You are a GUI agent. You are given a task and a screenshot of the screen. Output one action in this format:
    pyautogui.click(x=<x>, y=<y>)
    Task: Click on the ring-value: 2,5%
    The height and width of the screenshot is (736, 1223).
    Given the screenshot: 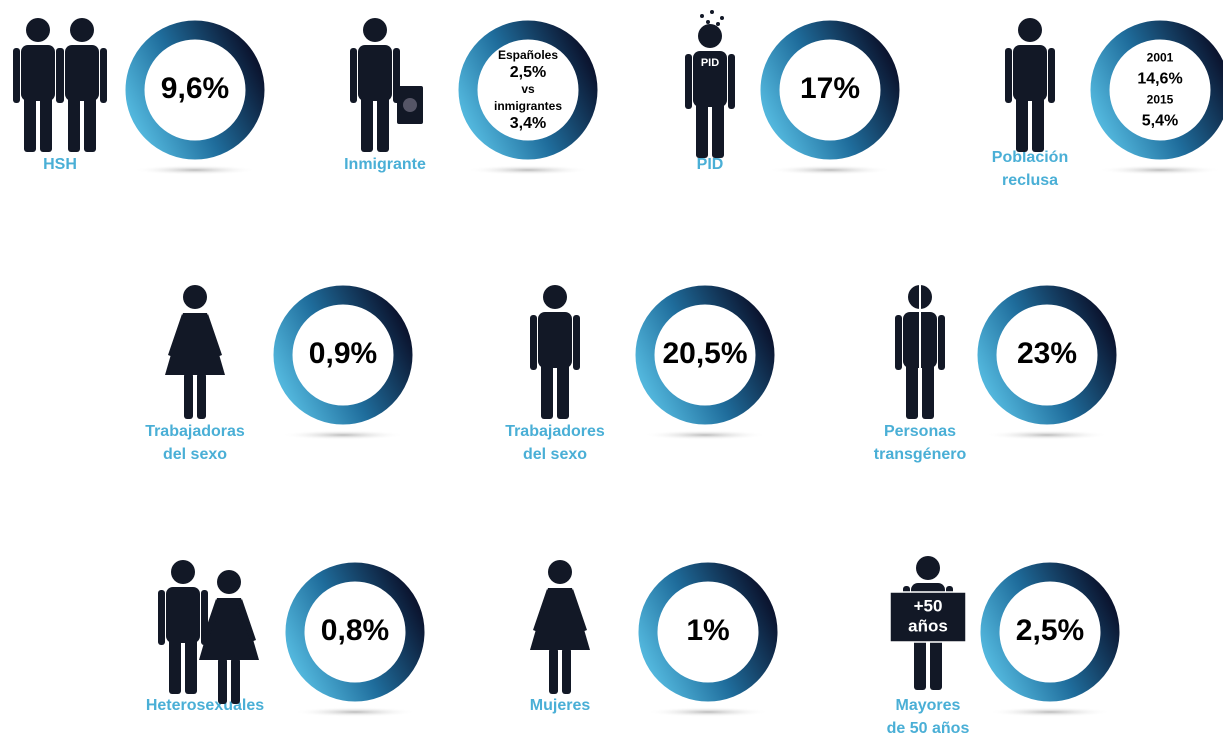 What is the action you would take?
    pyautogui.click(x=1050, y=630)
    